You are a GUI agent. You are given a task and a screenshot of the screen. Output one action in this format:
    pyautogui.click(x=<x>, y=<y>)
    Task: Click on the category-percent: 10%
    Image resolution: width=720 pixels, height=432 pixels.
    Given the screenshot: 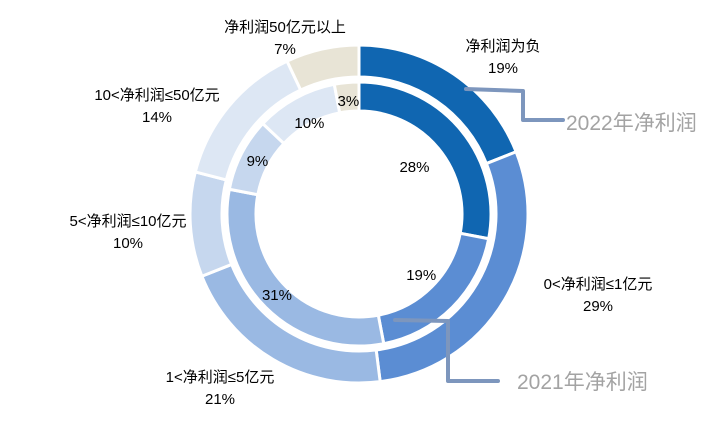 What is the action you would take?
    pyautogui.click(x=128, y=243)
    